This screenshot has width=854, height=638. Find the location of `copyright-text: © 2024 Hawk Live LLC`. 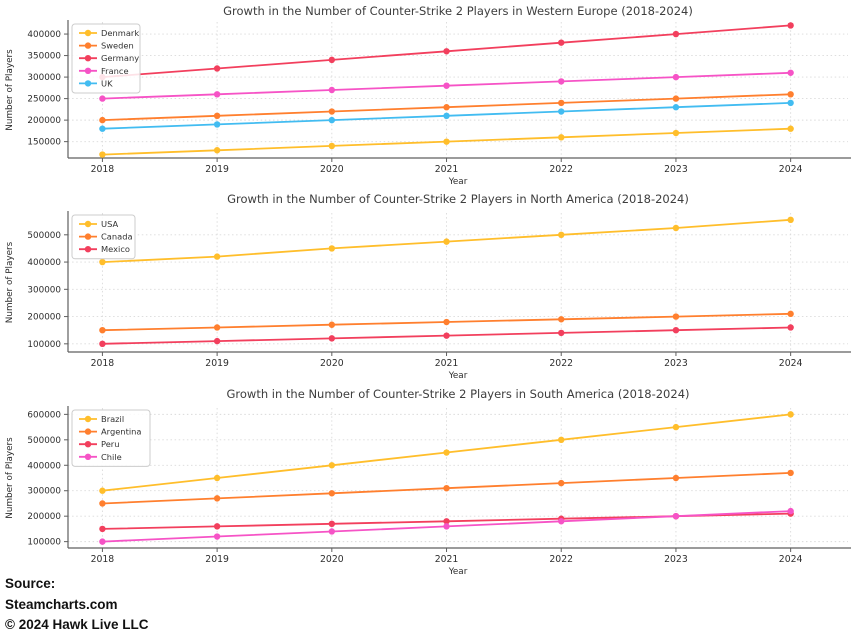

copyright-text: © 2024 Hawk Live LLC is located at coordinates (77, 624).